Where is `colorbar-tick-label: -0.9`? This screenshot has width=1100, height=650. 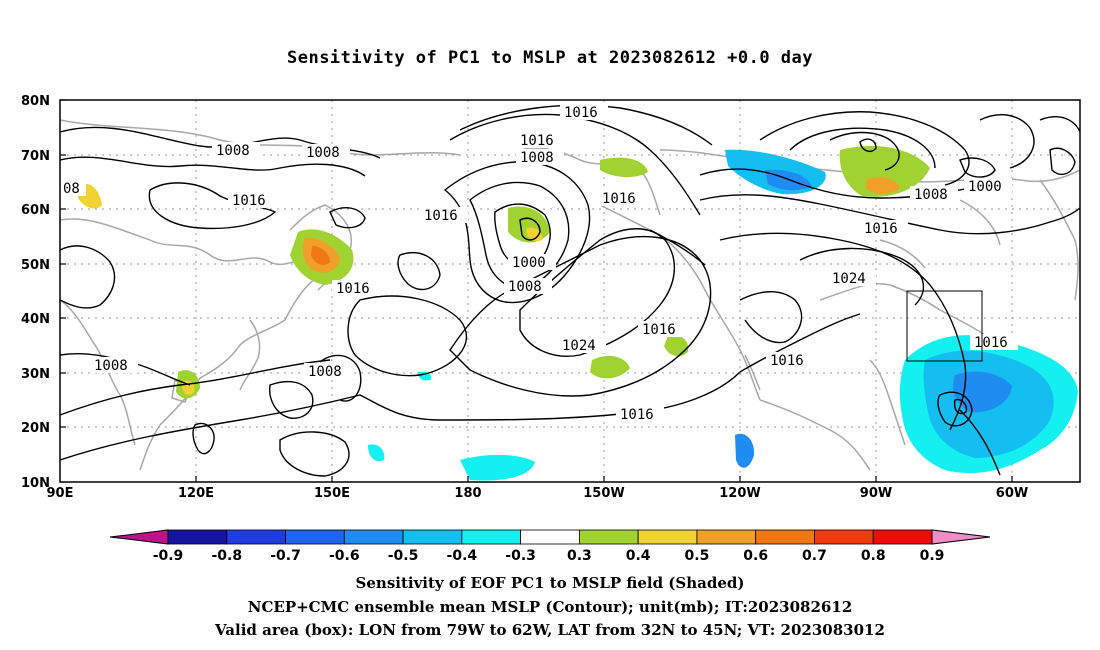
colorbar-tick-label: -0.9 is located at coordinates (168, 556).